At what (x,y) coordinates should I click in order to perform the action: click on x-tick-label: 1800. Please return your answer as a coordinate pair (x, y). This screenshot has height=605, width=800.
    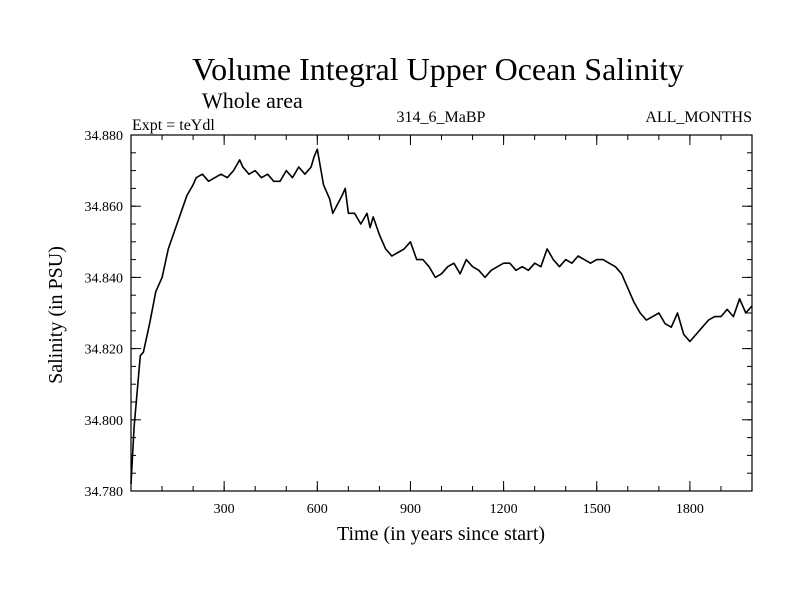
    Looking at the image, I should click on (690, 509).